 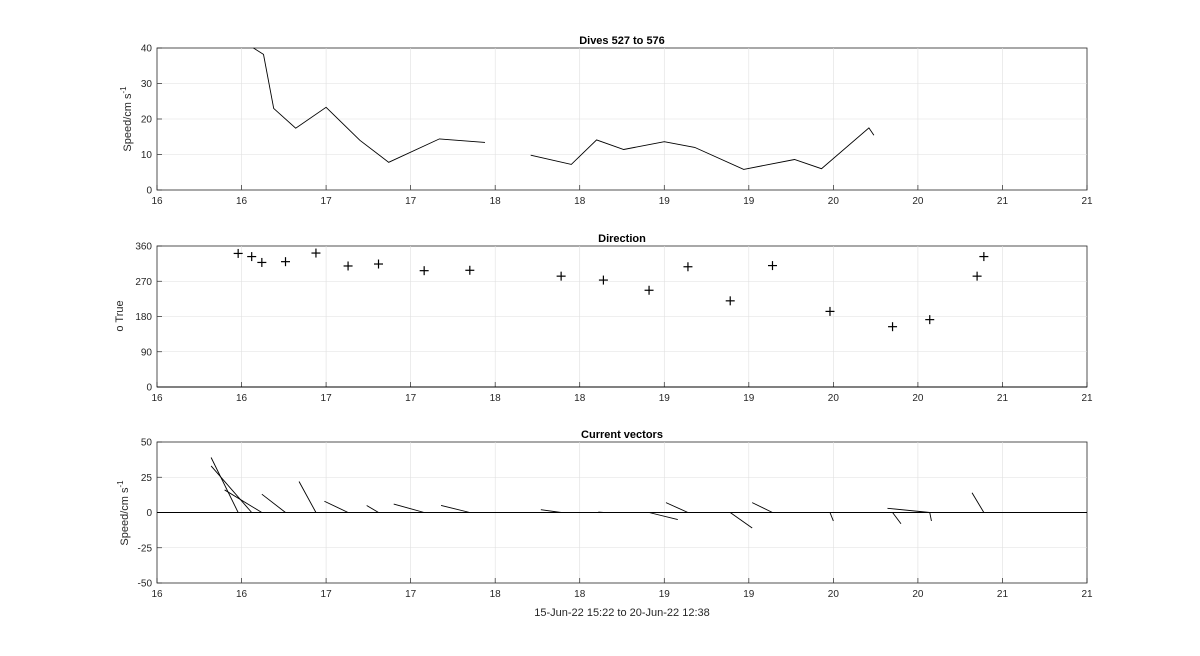 I want to click on y-tick-label: -50, so click(x=145, y=584).